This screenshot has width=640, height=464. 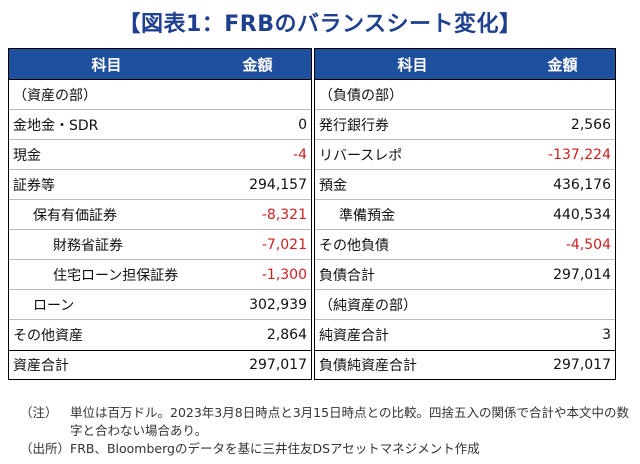 What do you see at coordinates (302, 124) in the screenshot?
I see `assets-row-value: 0` at bounding box center [302, 124].